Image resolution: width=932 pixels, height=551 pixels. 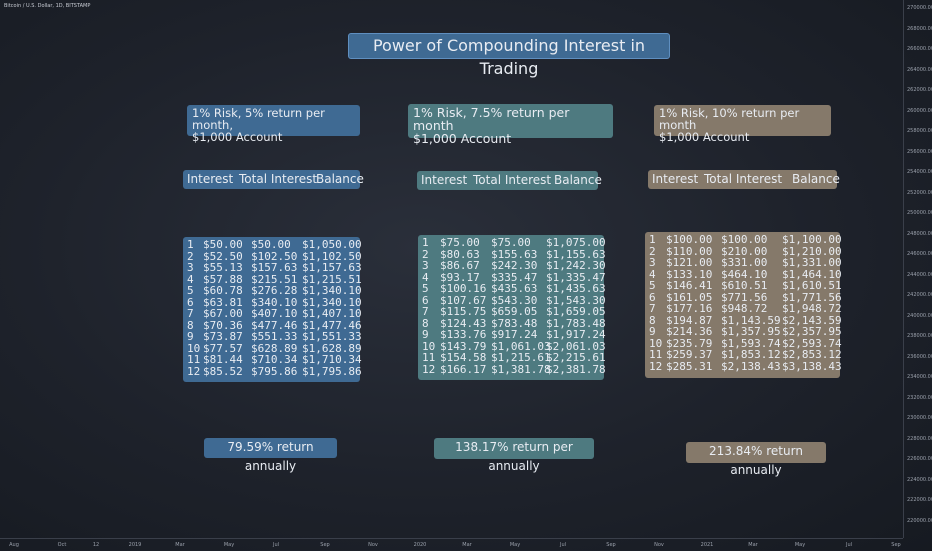 I want to click on table-row: 6 $107.67 $543.30 $1,543.30, so click(x=512, y=300).